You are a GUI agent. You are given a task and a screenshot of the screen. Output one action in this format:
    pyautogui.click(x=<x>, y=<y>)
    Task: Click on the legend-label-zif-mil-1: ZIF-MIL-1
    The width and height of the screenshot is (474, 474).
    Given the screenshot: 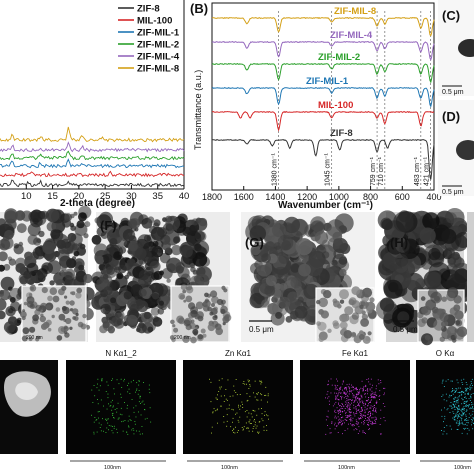 What is the action you would take?
    pyautogui.click(x=158, y=33)
    